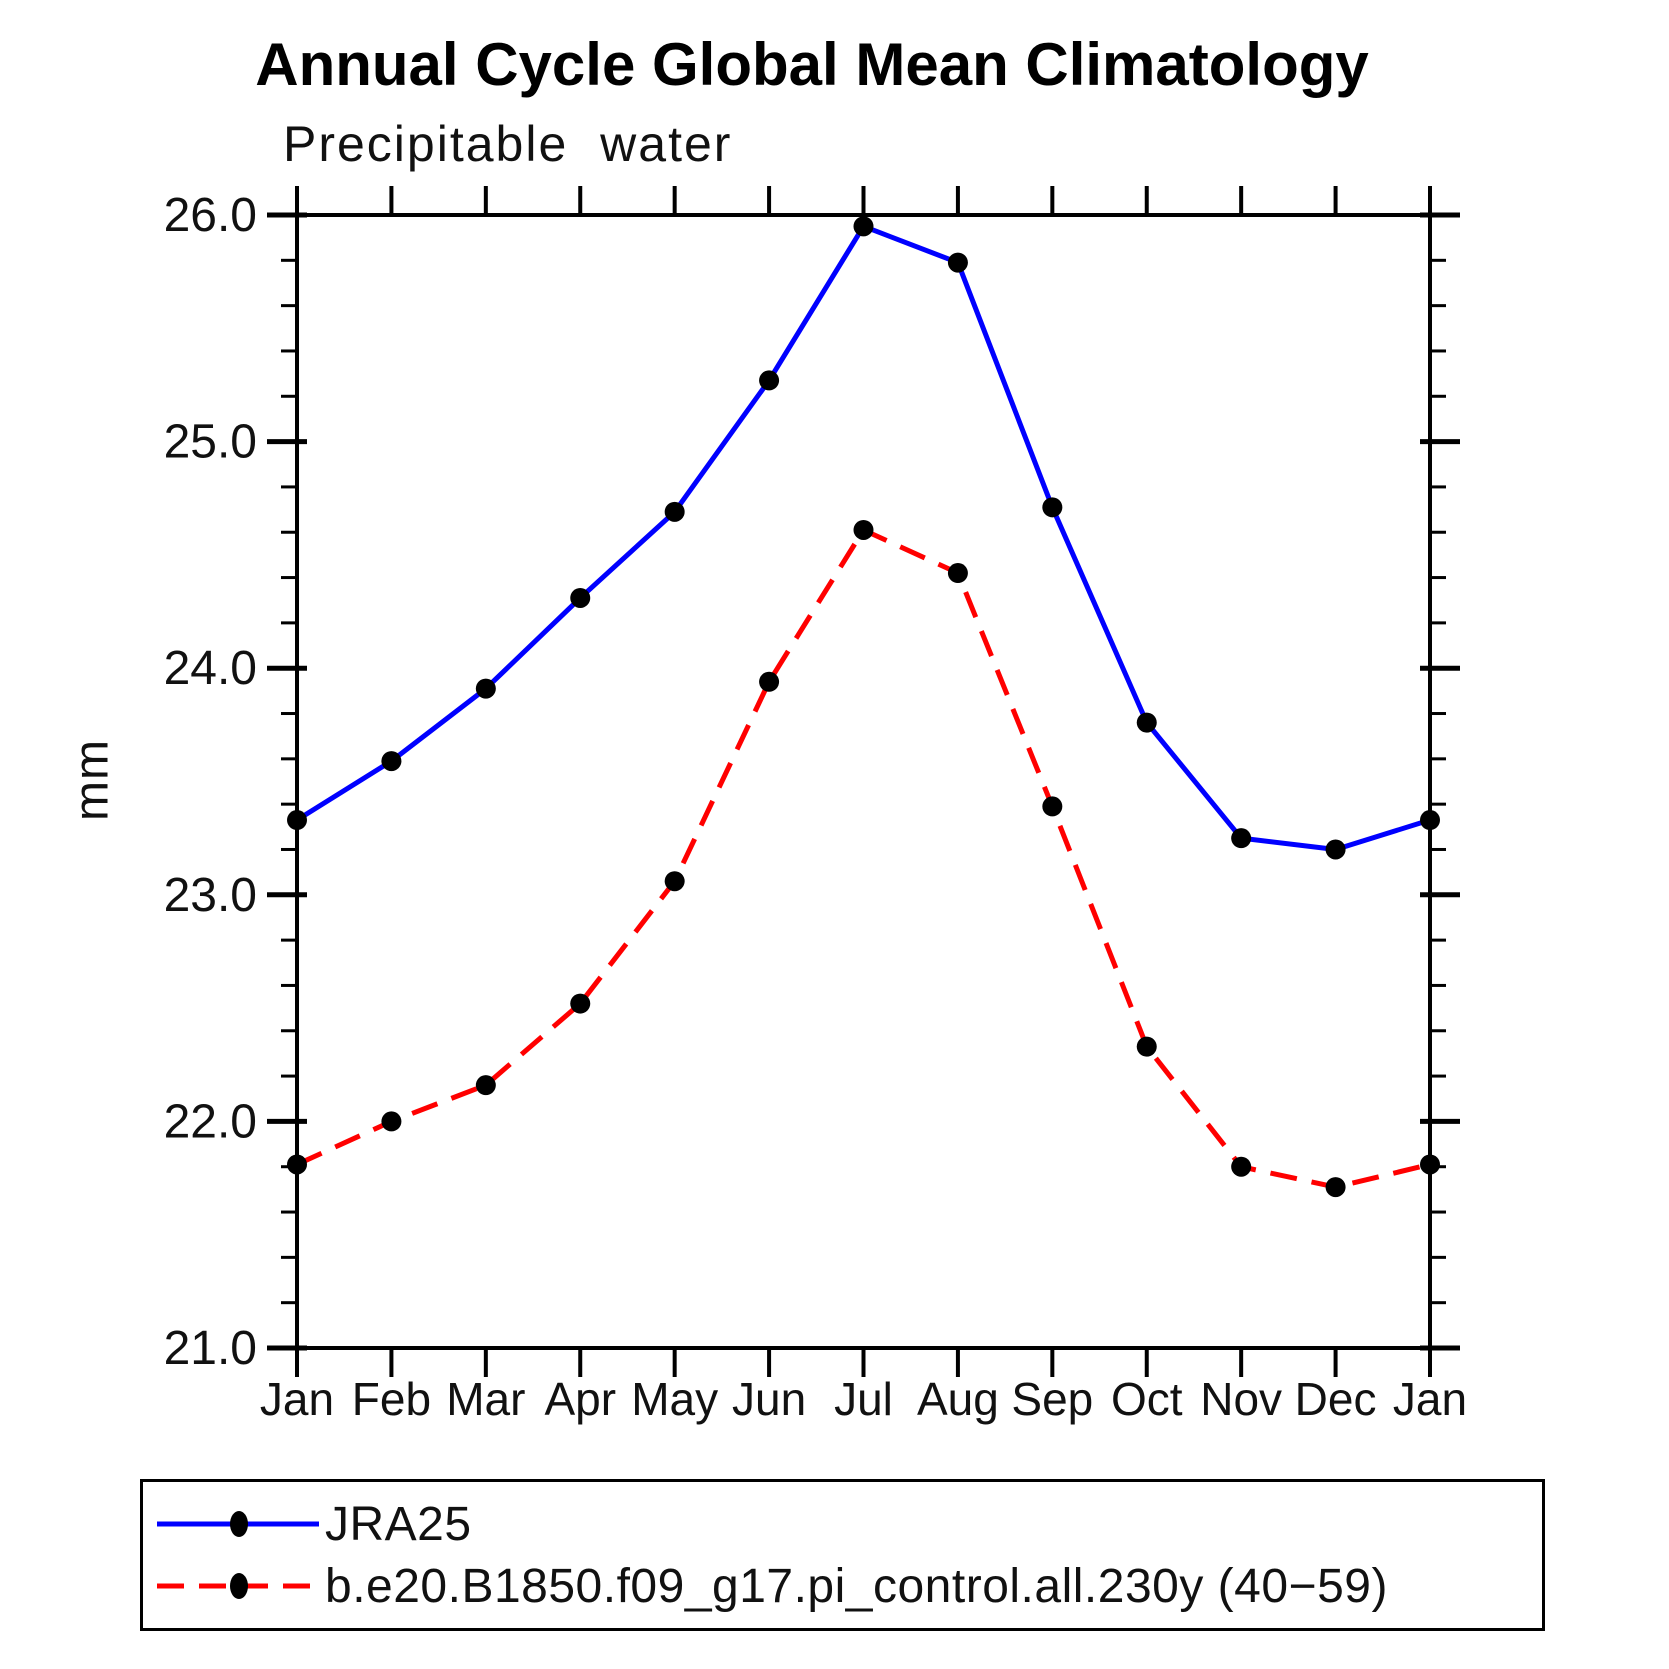  What do you see at coordinates (485, 1399) in the screenshot?
I see `x-tick-label: Mar` at bounding box center [485, 1399].